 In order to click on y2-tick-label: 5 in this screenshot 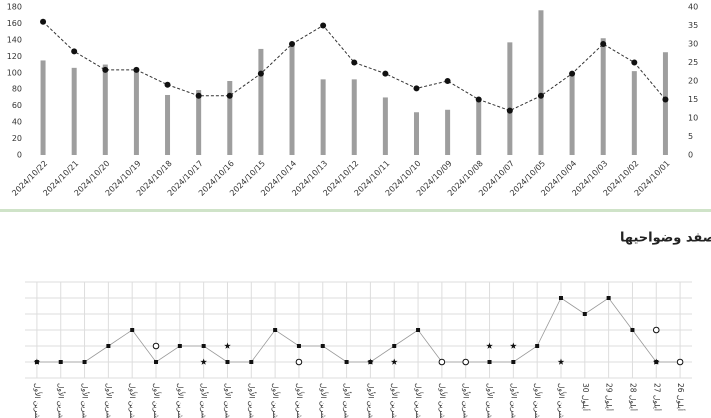, I will do `click(690, 136)`.